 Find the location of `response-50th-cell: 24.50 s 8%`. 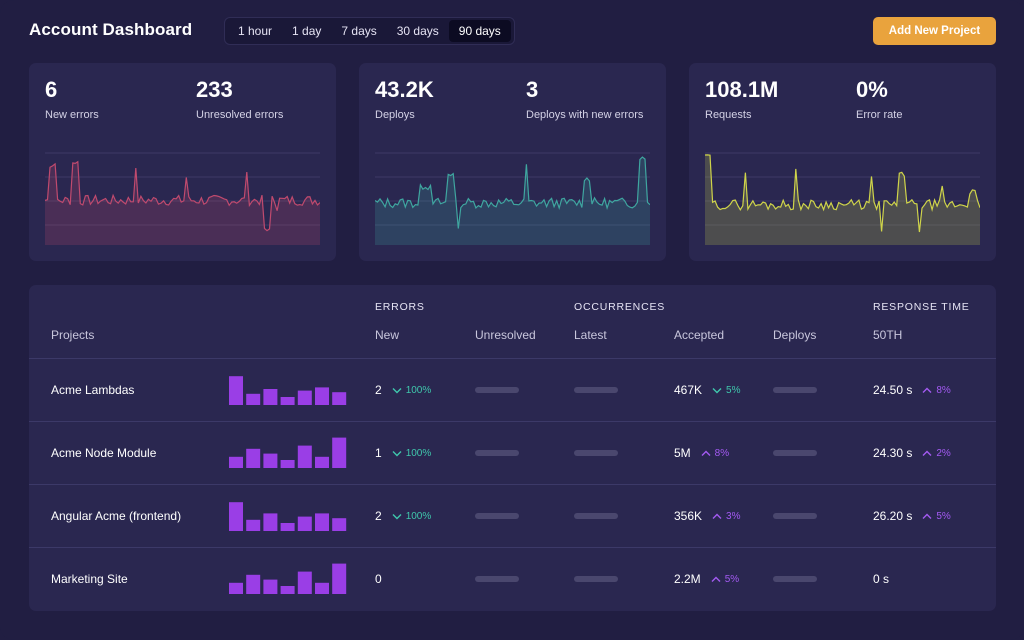

response-50th-cell: 24.50 s 8% is located at coordinates (912, 390).